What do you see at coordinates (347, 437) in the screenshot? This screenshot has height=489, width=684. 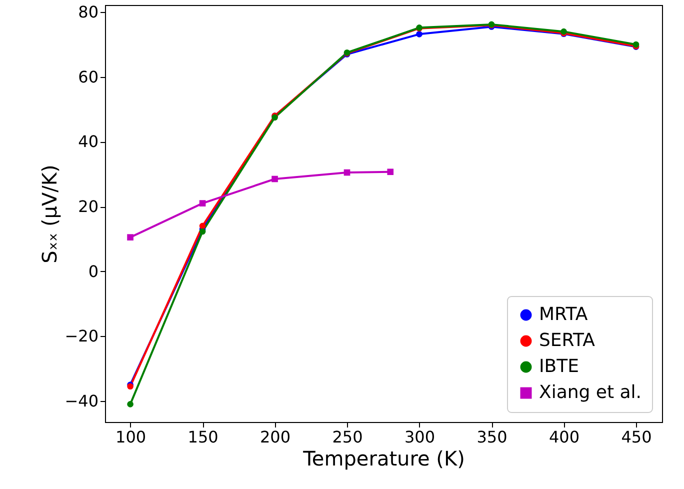 I see `x-tick-label: 250` at bounding box center [347, 437].